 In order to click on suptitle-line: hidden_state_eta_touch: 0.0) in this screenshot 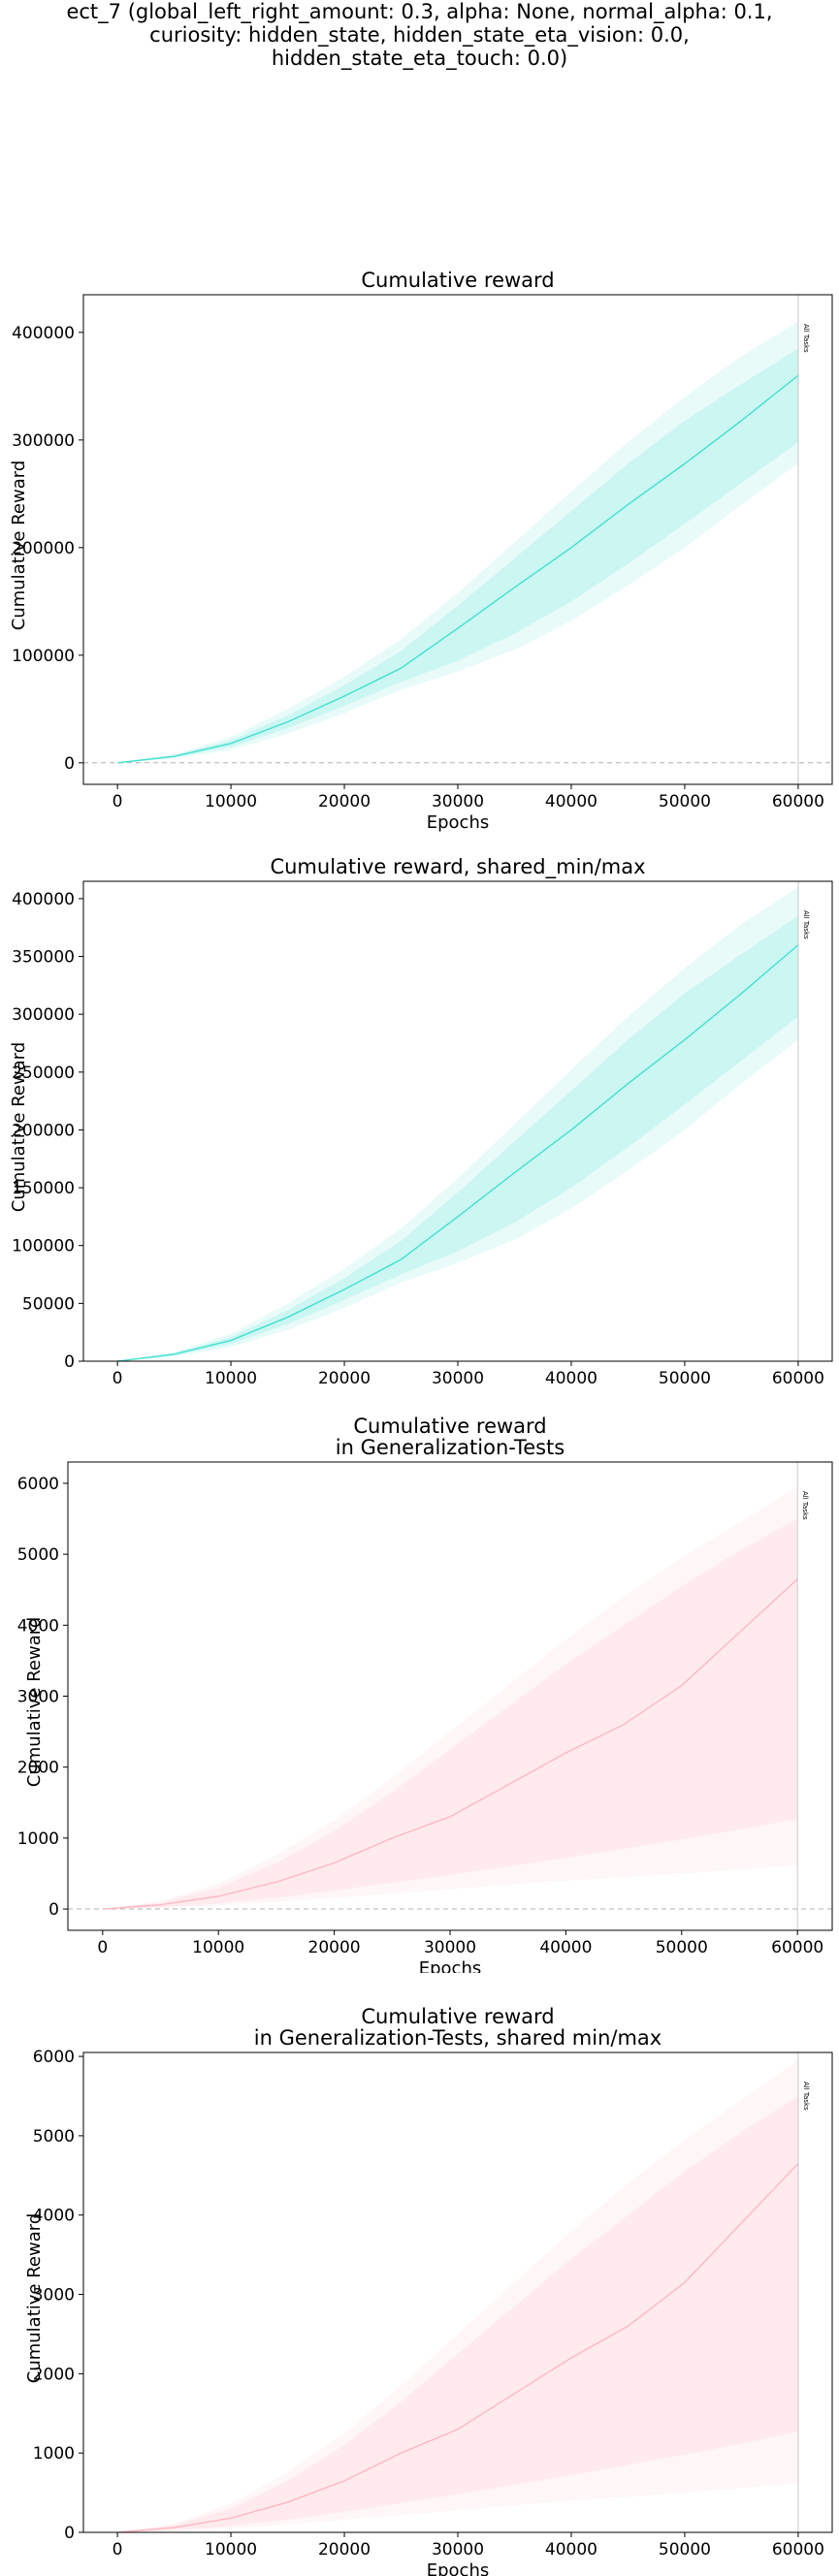, I will do `click(419, 58)`.